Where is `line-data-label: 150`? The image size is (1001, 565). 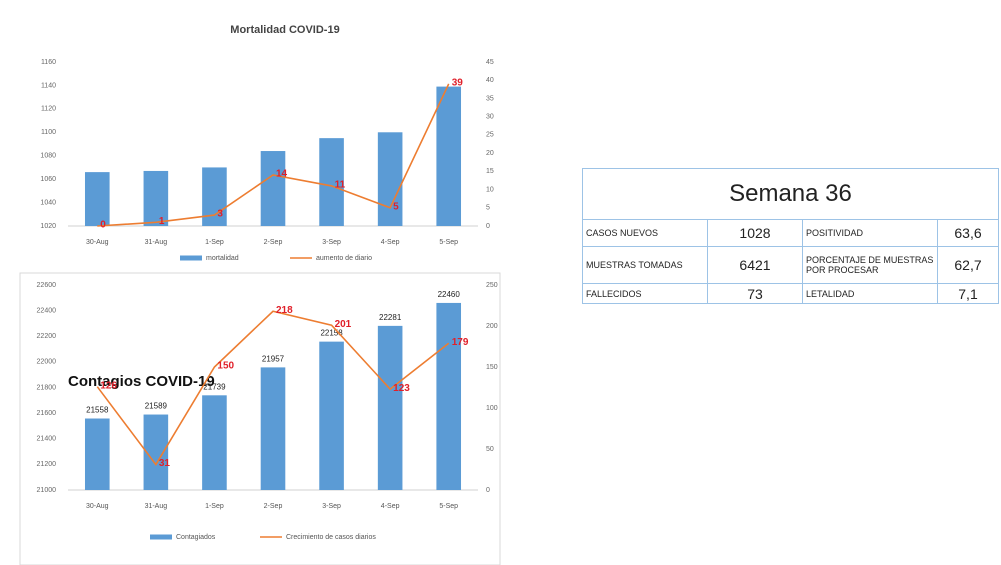 line-data-label: 150 is located at coordinates (225, 366).